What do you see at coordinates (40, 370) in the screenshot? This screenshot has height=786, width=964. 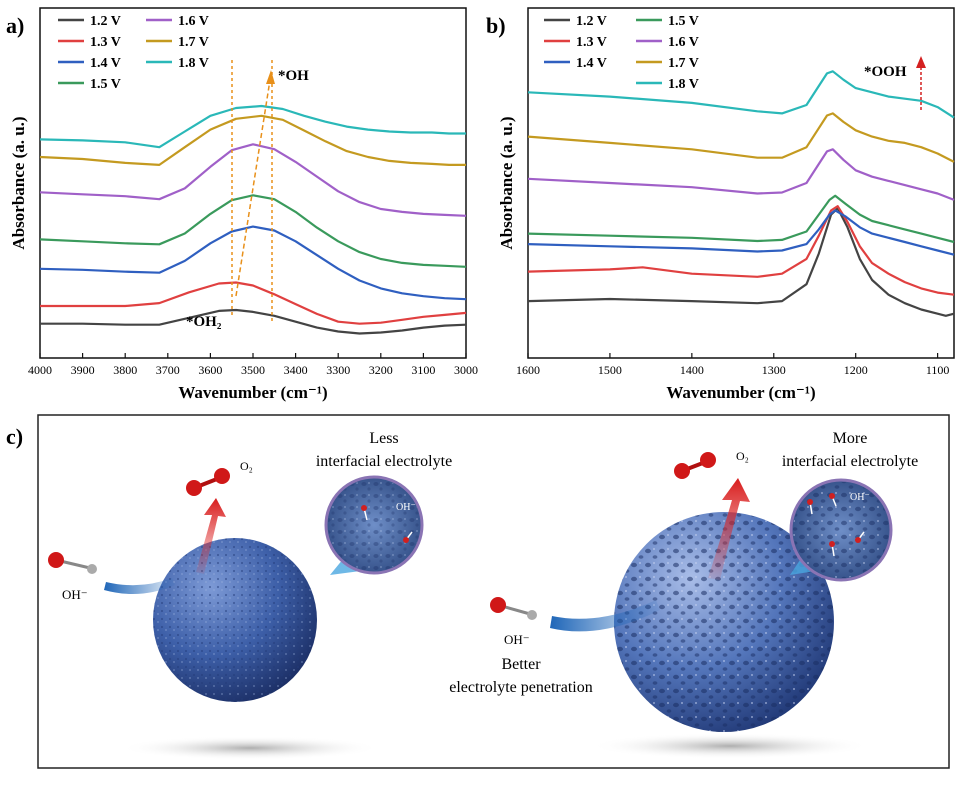 I see `x-tick-label: 4000` at bounding box center [40, 370].